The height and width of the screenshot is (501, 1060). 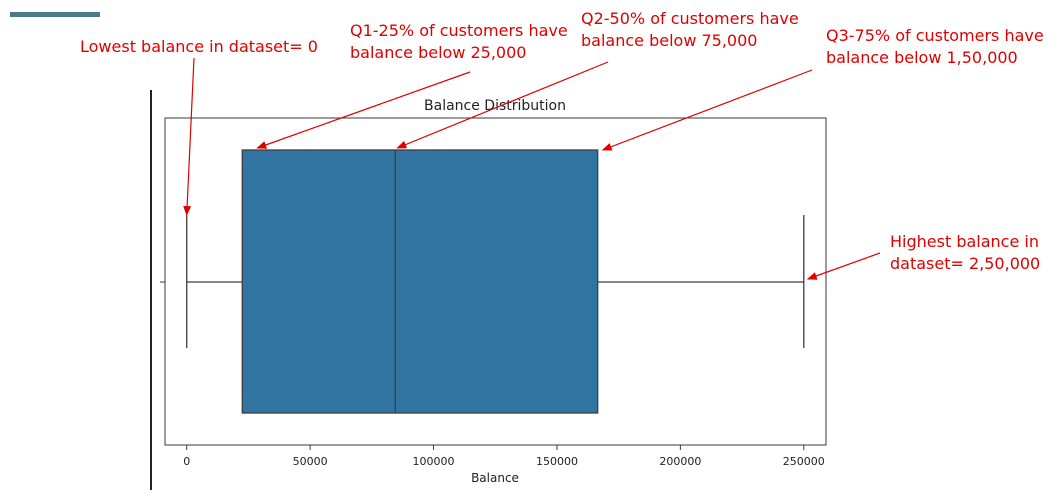 I want to click on annotation-q1-line2: balance below 25,000, so click(x=438, y=52).